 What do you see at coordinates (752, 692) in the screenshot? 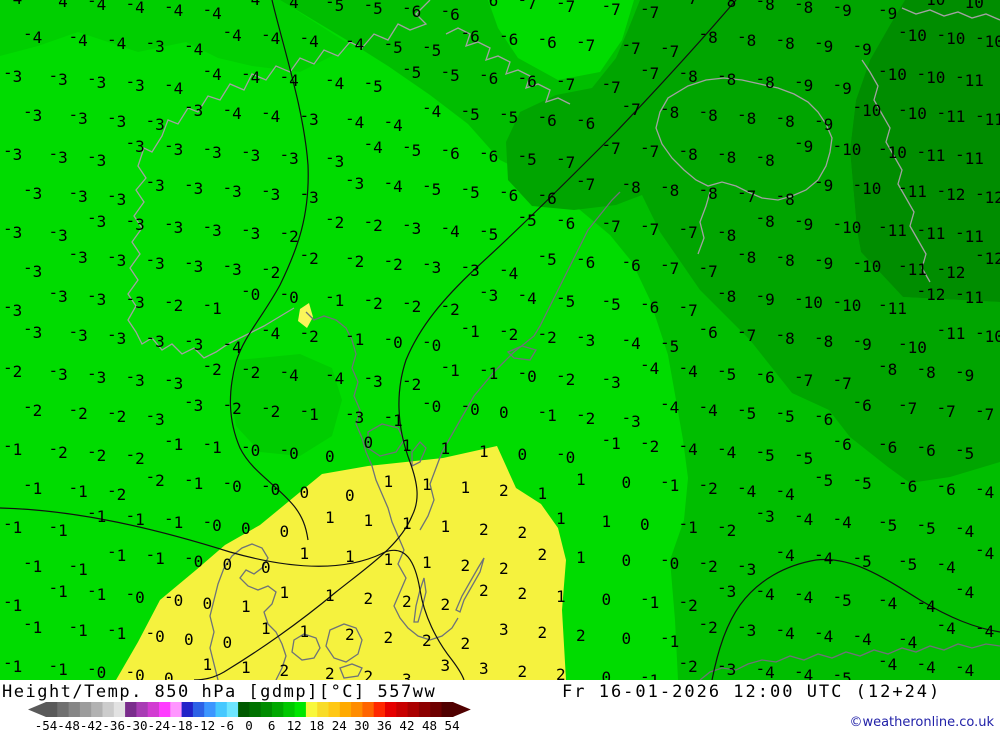
I see `map-datetime: Fr 16-01-2026 12:00 UTC (12+24)` at bounding box center [752, 692].